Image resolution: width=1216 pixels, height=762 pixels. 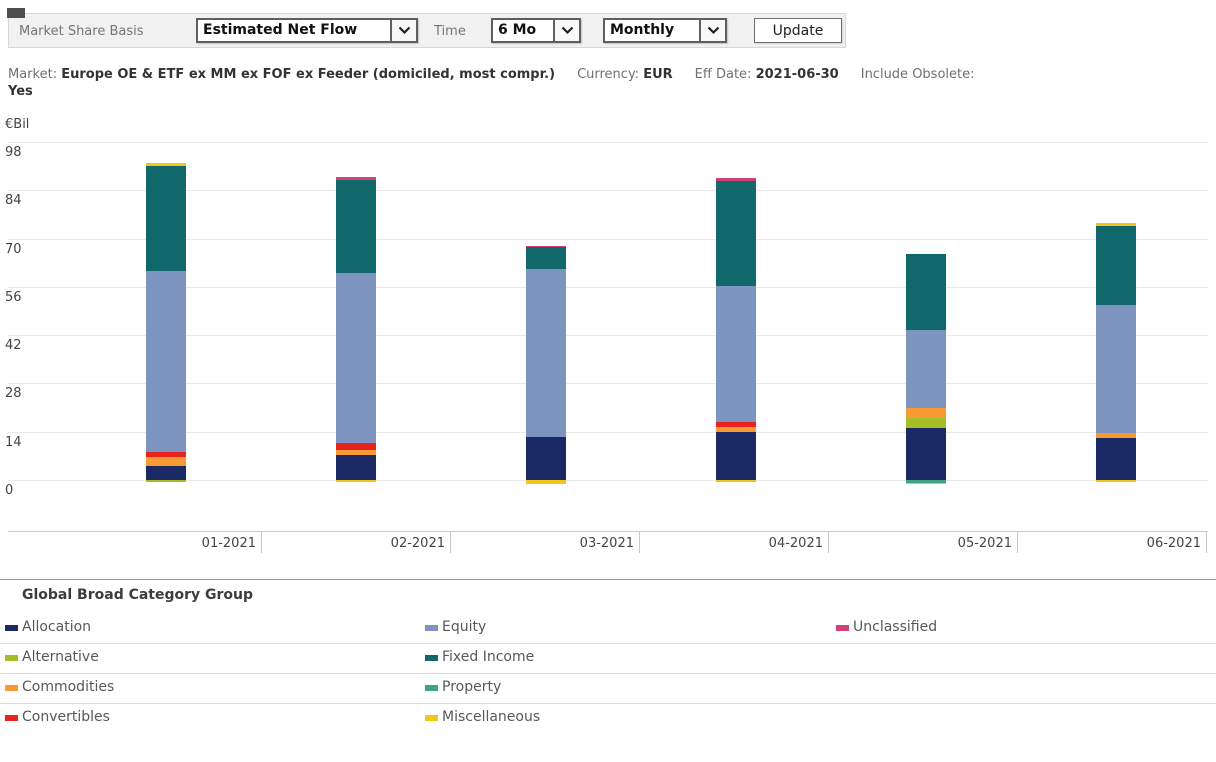 What do you see at coordinates (658, 74) in the screenshot?
I see `currency-value: EUR` at bounding box center [658, 74].